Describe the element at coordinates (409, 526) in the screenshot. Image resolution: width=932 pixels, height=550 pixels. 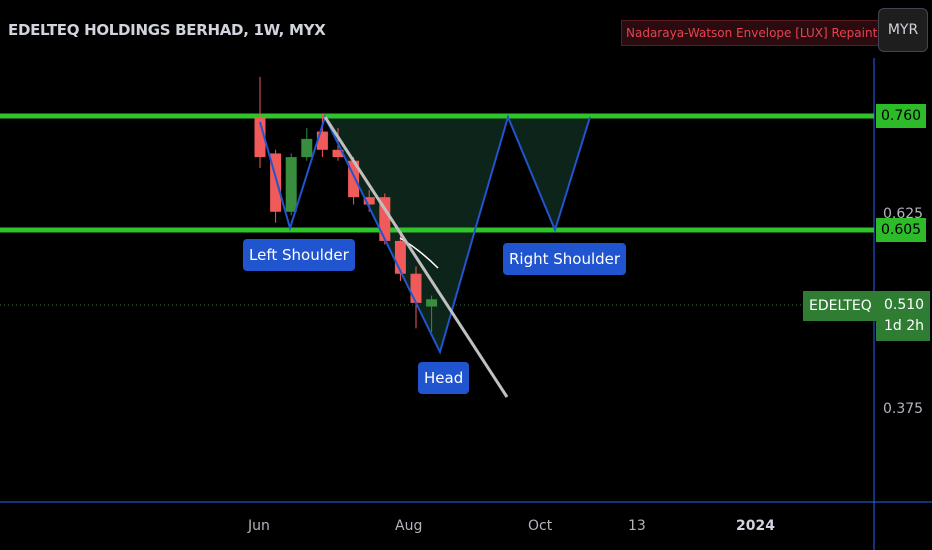
I see `time-label-aug: Aug` at that location.